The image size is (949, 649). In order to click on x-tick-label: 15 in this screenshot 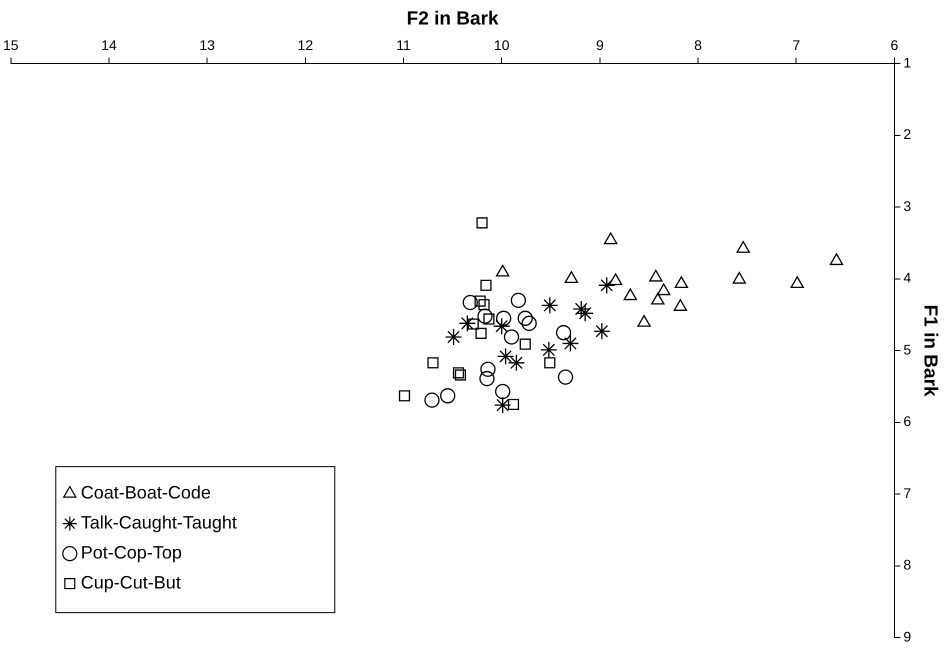, I will do `click(10, 45)`.